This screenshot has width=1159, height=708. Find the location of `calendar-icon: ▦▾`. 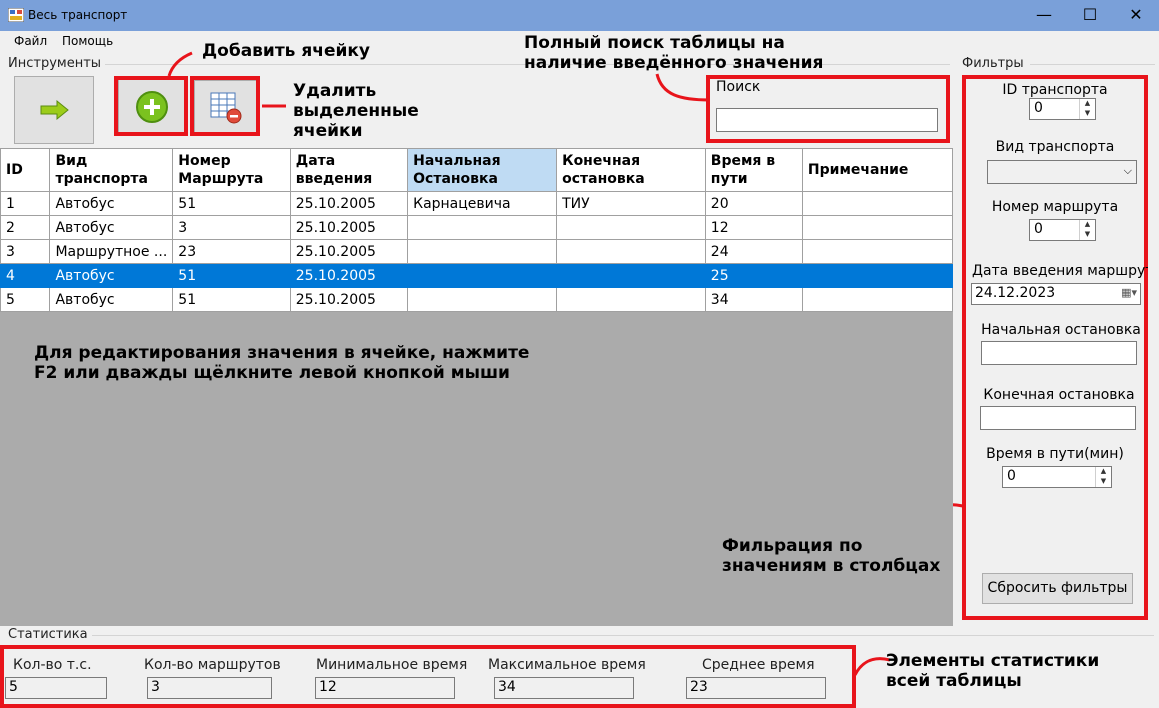

calendar-icon: ▦▾ is located at coordinates (1129, 292).